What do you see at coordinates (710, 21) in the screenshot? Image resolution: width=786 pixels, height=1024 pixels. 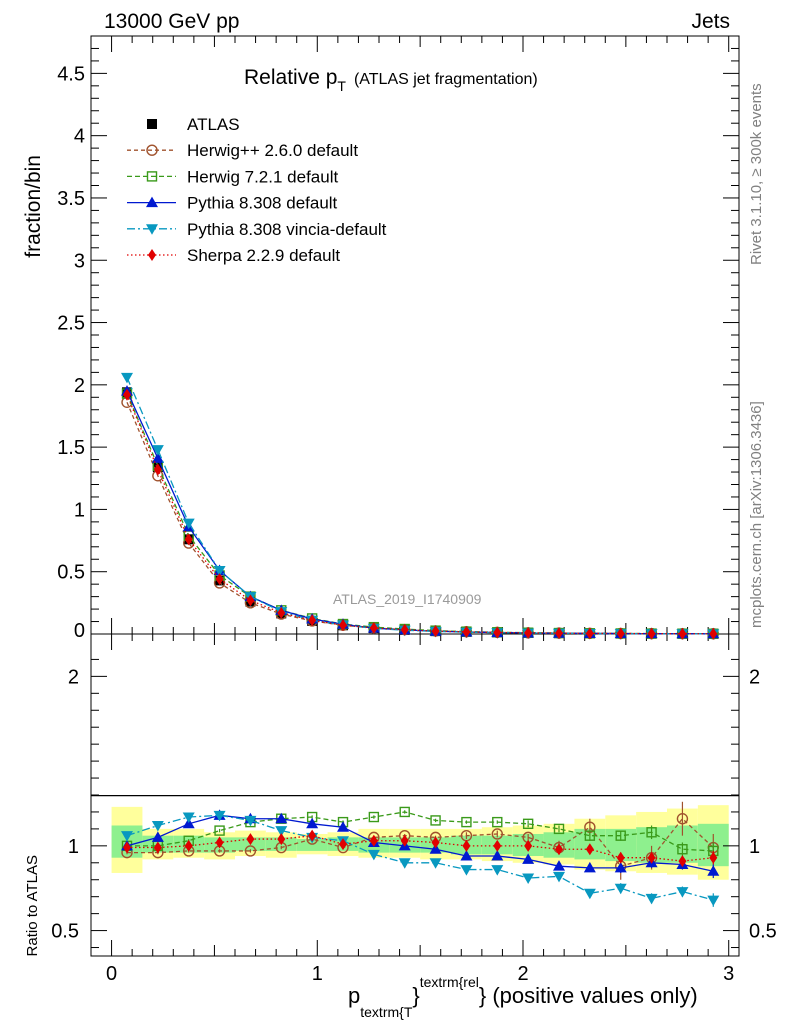 I see `header-right: Jets` at bounding box center [710, 21].